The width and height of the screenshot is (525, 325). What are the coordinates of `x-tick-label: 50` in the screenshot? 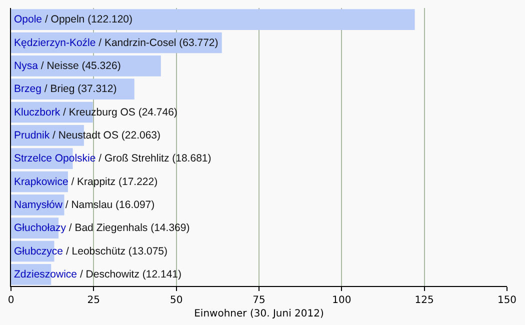 It's located at (176, 300).